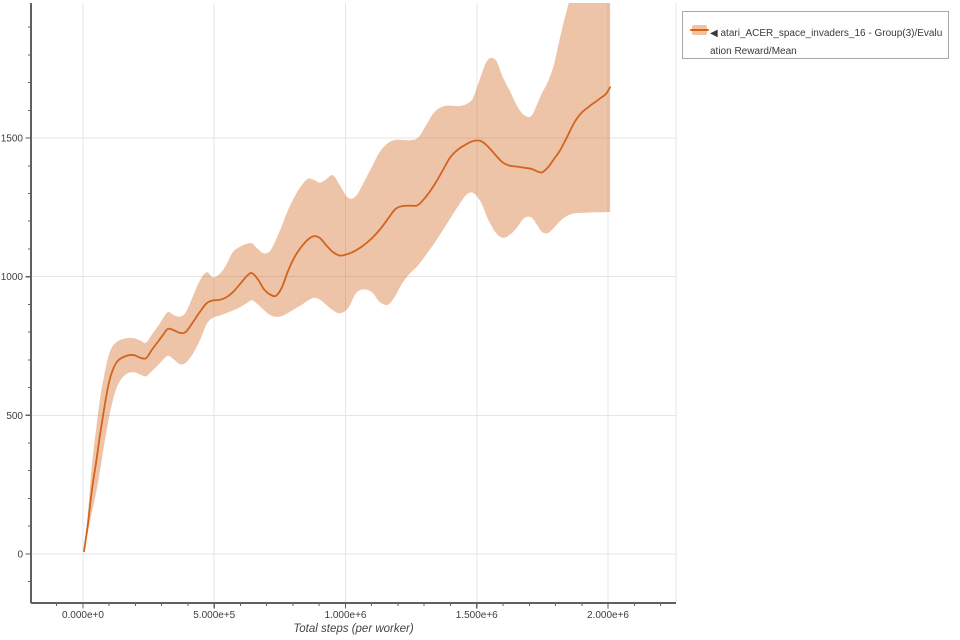 Image resolution: width=960 pixels, height=640 pixels. I want to click on legend-marker-icon: ◀, so click(714, 33).